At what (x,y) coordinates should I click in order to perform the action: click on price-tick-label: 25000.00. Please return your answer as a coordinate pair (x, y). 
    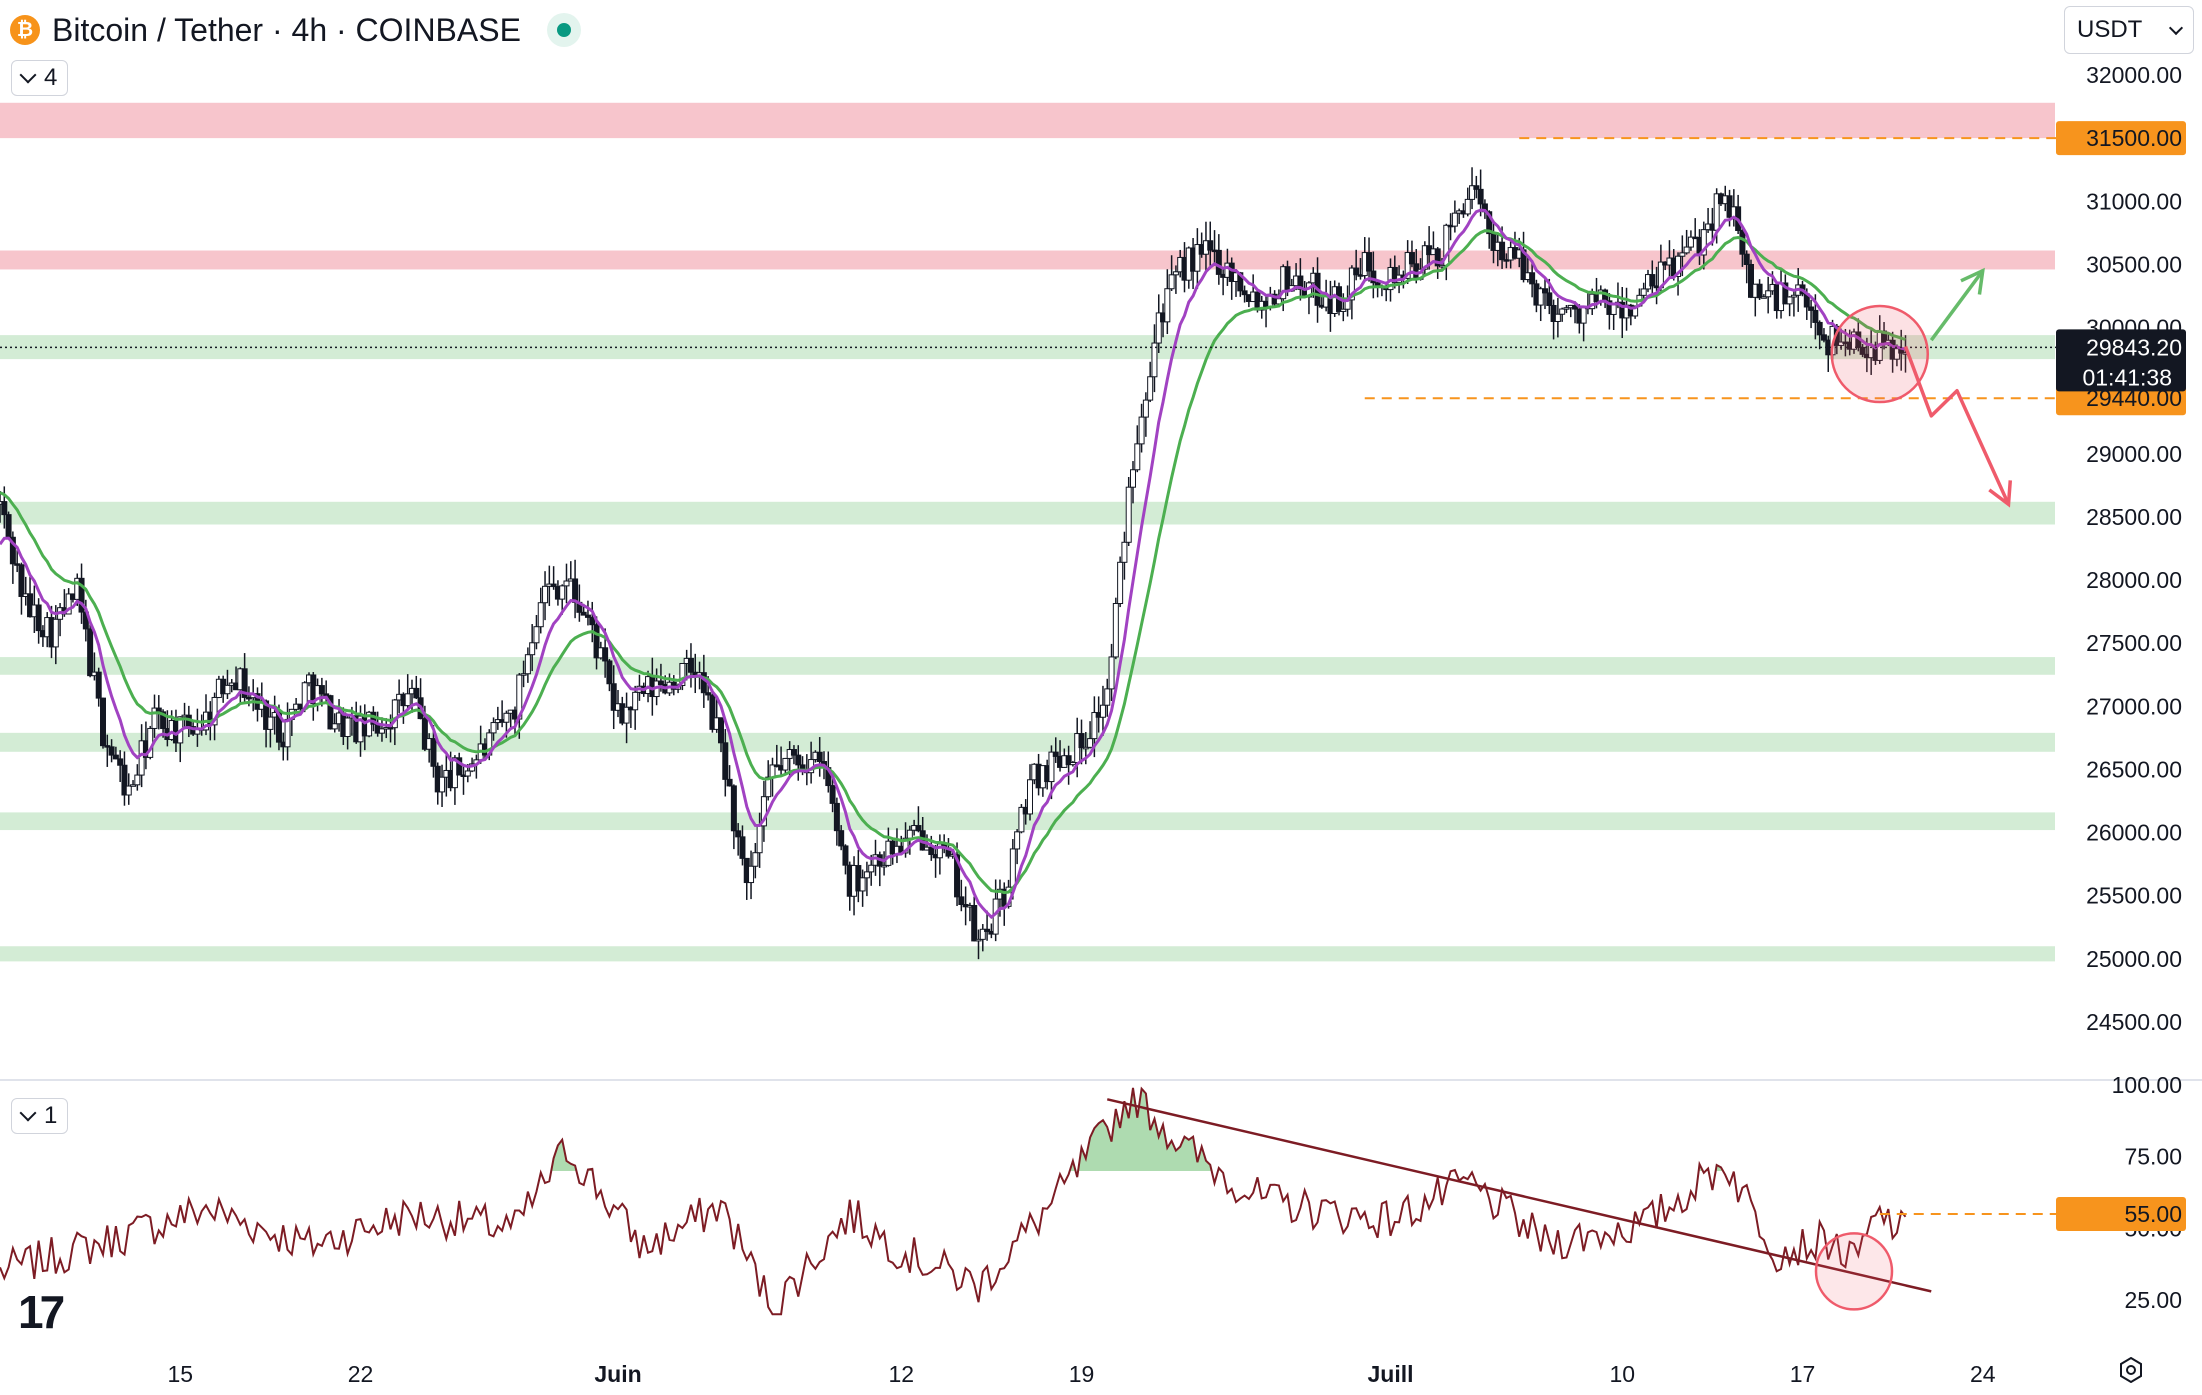
    Looking at the image, I should click on (2134, 959).